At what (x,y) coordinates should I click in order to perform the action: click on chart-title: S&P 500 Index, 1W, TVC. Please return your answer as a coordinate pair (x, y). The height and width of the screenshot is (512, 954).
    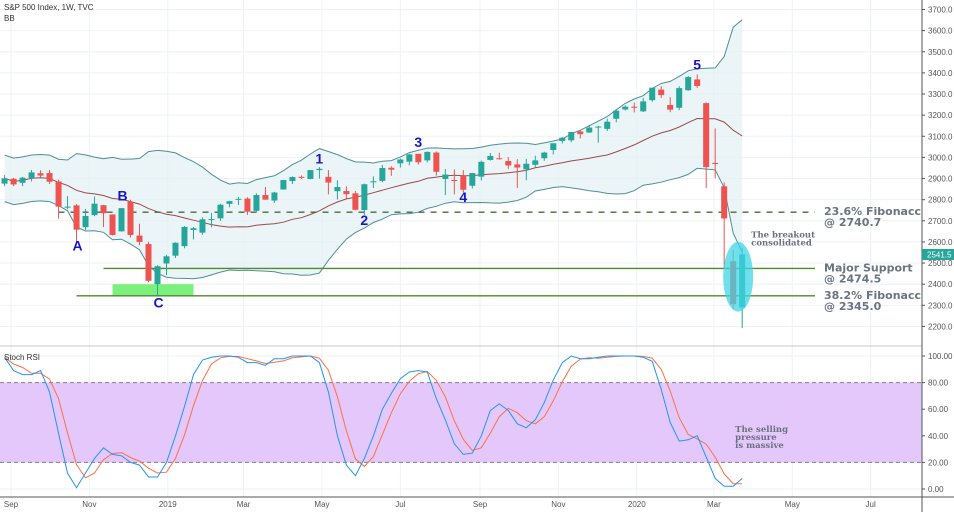
    Looking at the image, I should click on (49, 7).